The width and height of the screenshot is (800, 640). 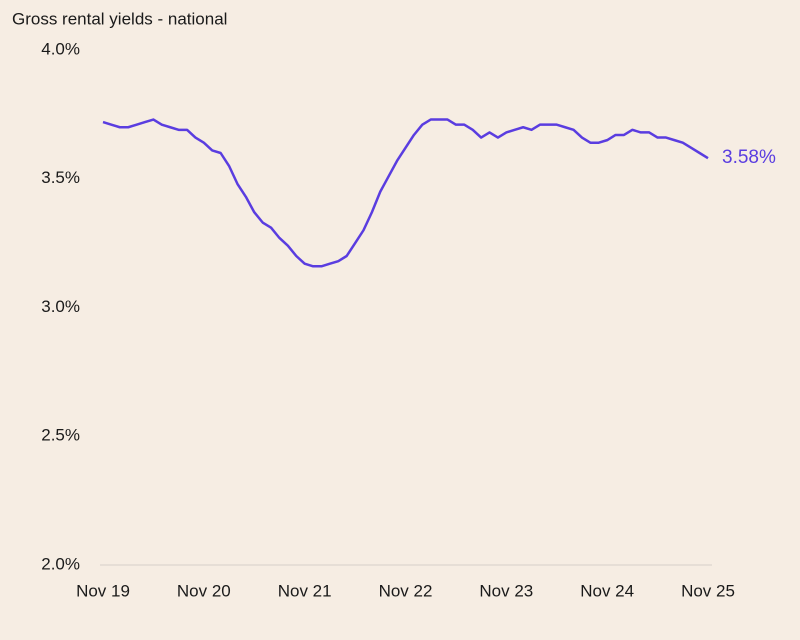 I want to click on x-tick-label: Nov 23, so click(x=506, y=590).